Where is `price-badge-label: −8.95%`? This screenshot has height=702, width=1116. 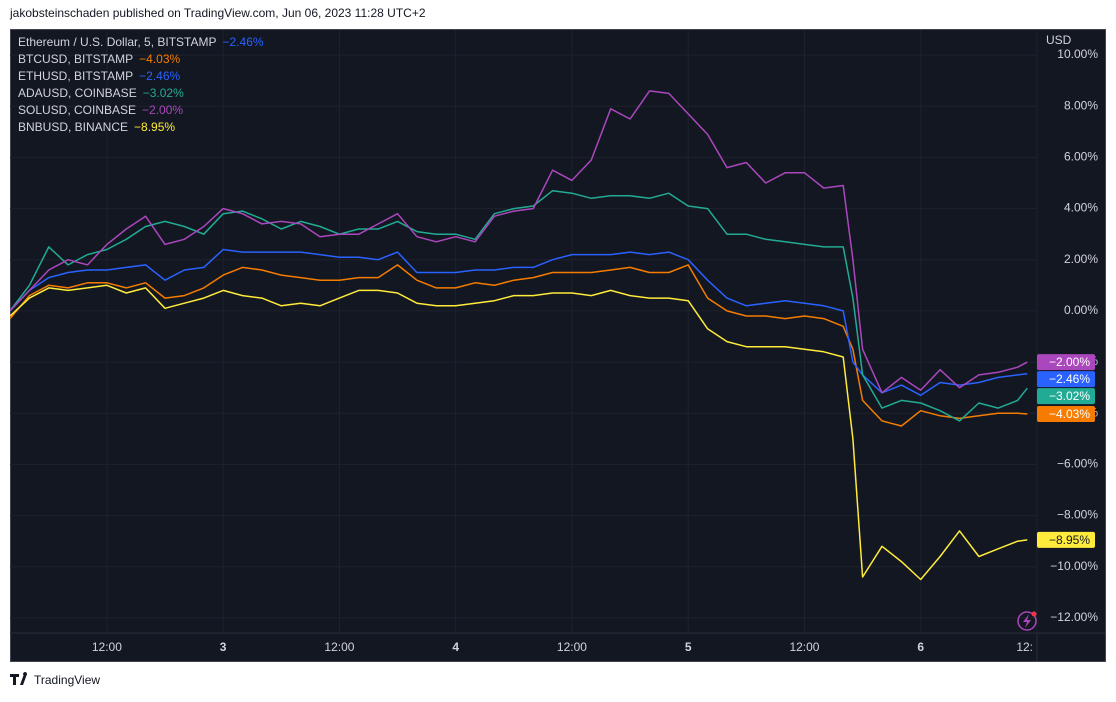 price-badge-label: −8.95% is located at coordinates (1069, 540).